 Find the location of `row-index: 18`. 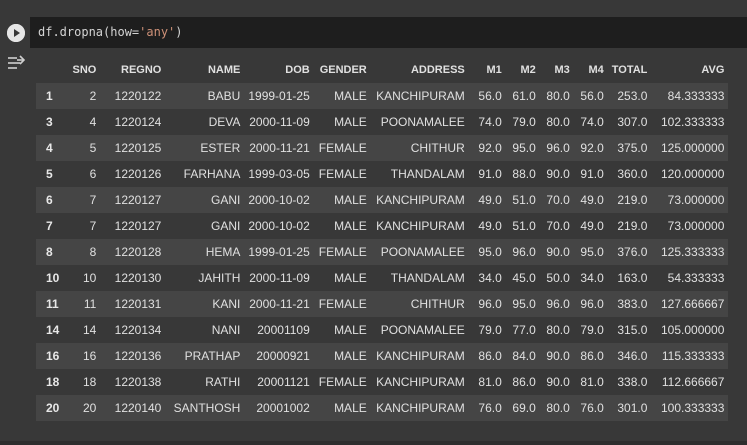

row-index: 18 is located at coordinates (53, 382).